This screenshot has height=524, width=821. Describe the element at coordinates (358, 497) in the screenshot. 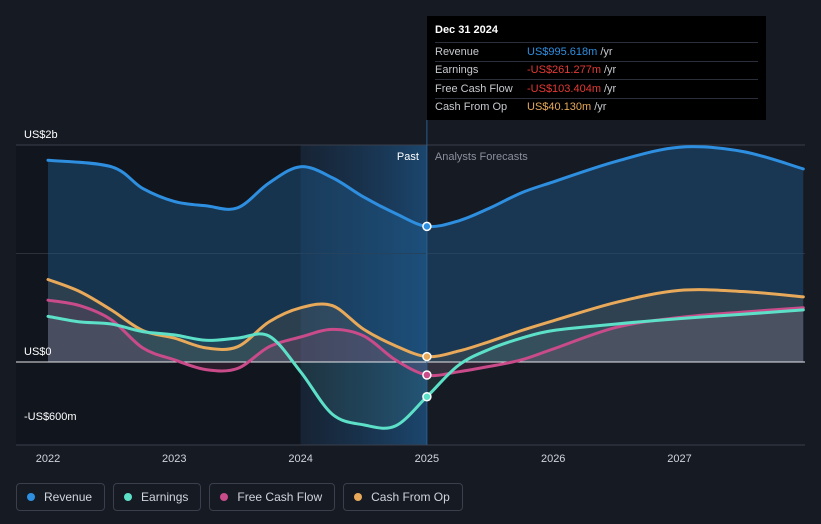

I see `cash-from-op-dot-icon` at that location.